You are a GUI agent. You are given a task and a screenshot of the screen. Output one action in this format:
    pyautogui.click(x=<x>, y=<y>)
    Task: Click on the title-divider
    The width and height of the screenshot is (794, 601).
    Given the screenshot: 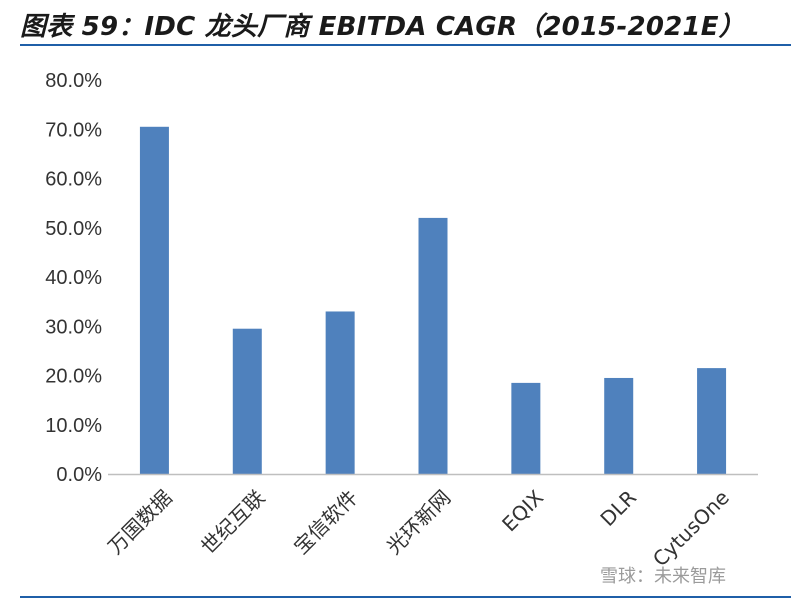 What is the action you would take?
    pyautogui.click(x=405, y=45)
    